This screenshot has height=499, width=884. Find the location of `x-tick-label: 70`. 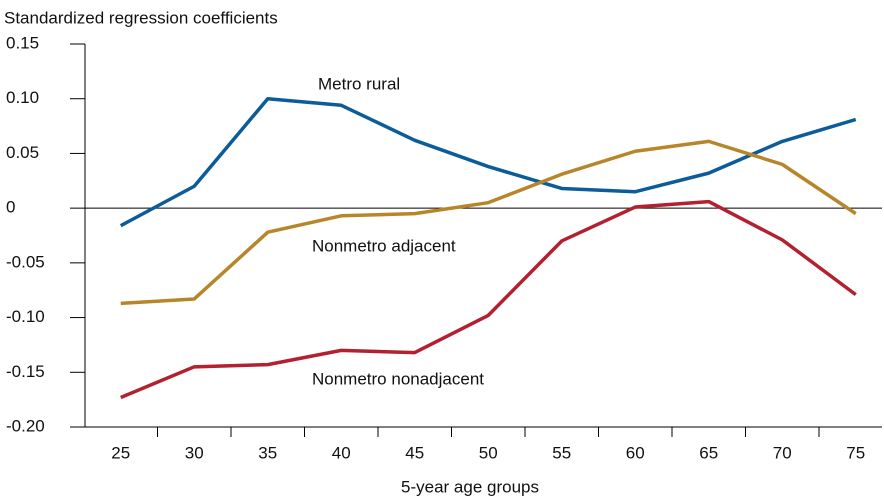

x-tick-label: 70 is located at coordinates (782, 452).